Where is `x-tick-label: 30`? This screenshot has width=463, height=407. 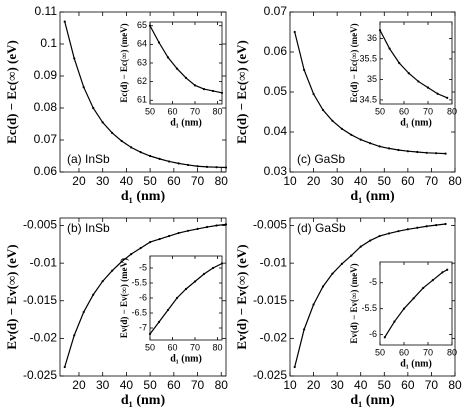 x-tick-label: 30 is located at coordinates (337, 181).